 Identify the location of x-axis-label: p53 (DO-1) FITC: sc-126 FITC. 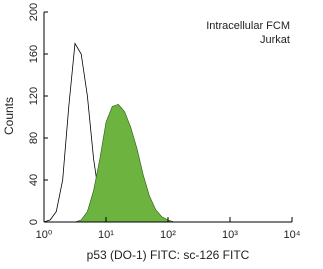
(168, 255).